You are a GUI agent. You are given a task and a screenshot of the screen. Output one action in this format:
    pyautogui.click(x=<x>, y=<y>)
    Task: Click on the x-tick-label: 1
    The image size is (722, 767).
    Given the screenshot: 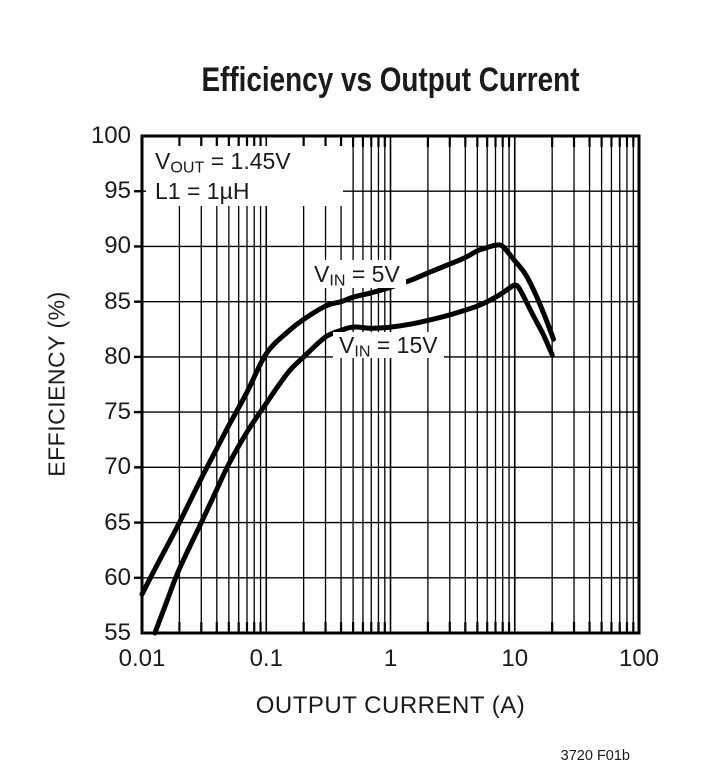 What is the action you would take?
    pyautogui.click(x=390, y=658)
    